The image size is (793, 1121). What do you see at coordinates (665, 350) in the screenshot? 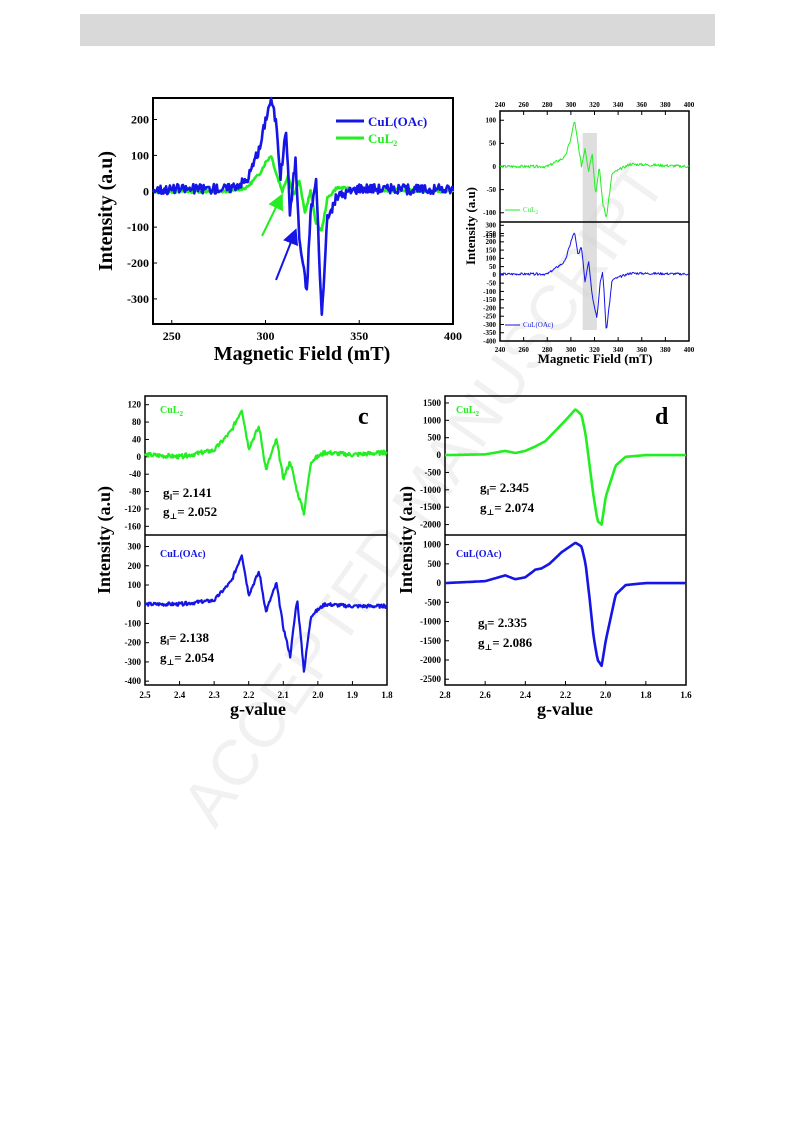
I see `x-tick-label: 380` at bounding box center [665, 350].